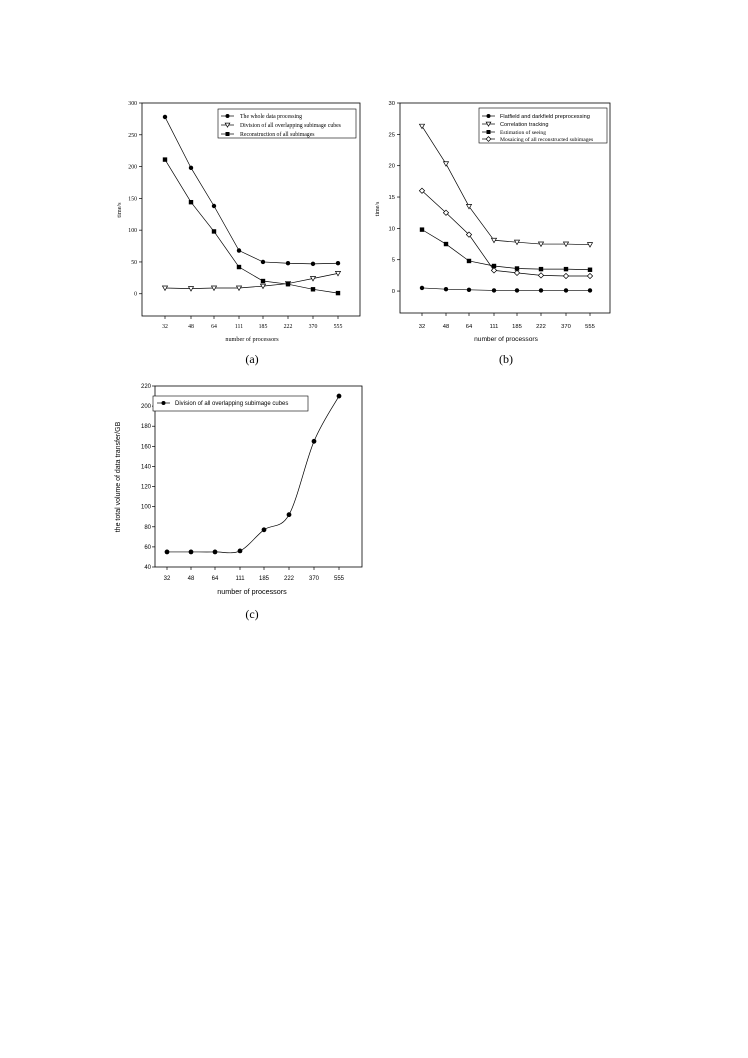 The height and width of the screenshot is (1058, 748). Describe the element at coordinates (147, 528) in the screenshot. I see `y-tick-label: 80` at that location.